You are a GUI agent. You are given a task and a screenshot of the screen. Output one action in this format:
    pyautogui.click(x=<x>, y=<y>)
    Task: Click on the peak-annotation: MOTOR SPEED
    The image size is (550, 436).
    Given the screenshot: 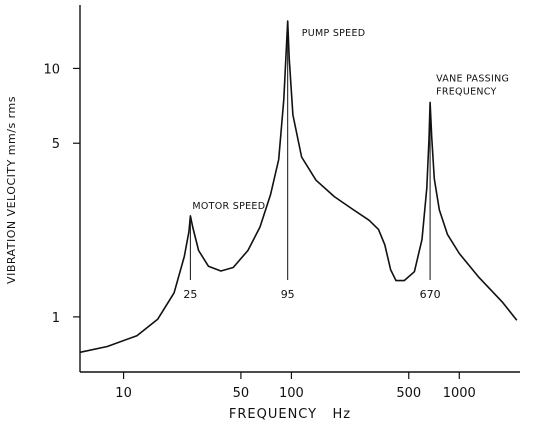 What is the action you would take?
    pyautogui.click(x=228, y=206)
    